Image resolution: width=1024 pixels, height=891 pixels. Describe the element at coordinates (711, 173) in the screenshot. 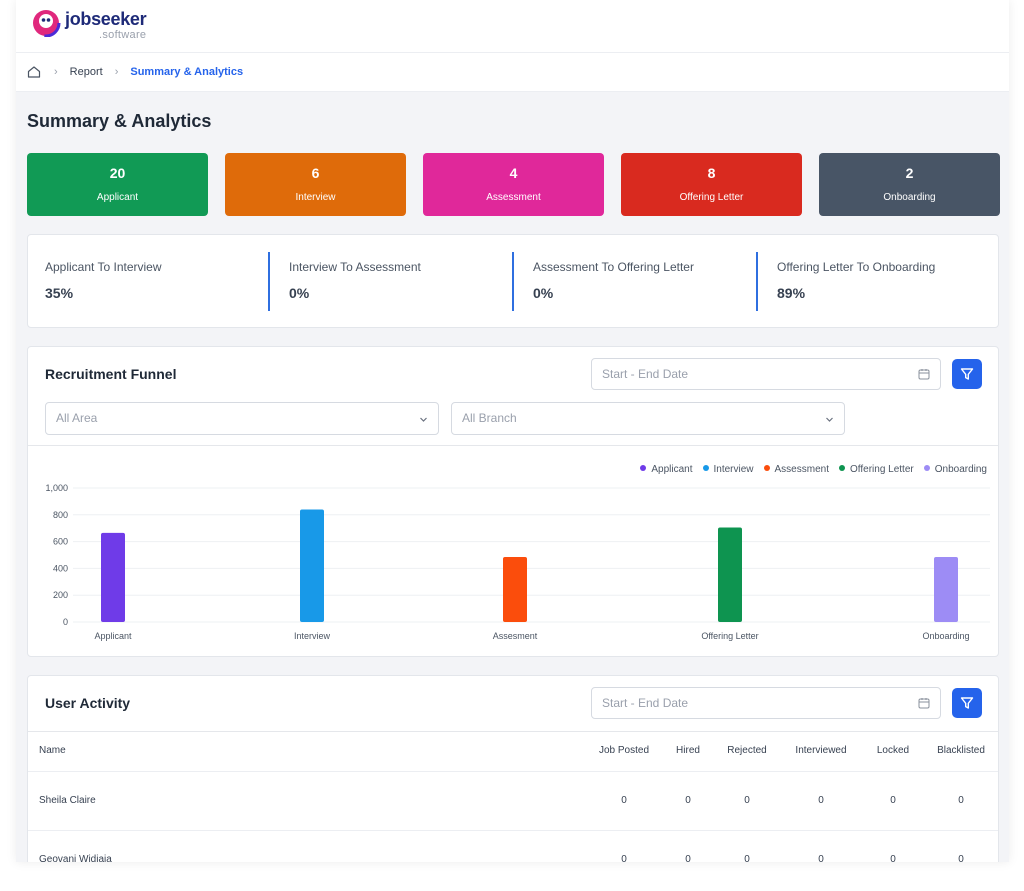

I see `stat-value: 8` at that location.